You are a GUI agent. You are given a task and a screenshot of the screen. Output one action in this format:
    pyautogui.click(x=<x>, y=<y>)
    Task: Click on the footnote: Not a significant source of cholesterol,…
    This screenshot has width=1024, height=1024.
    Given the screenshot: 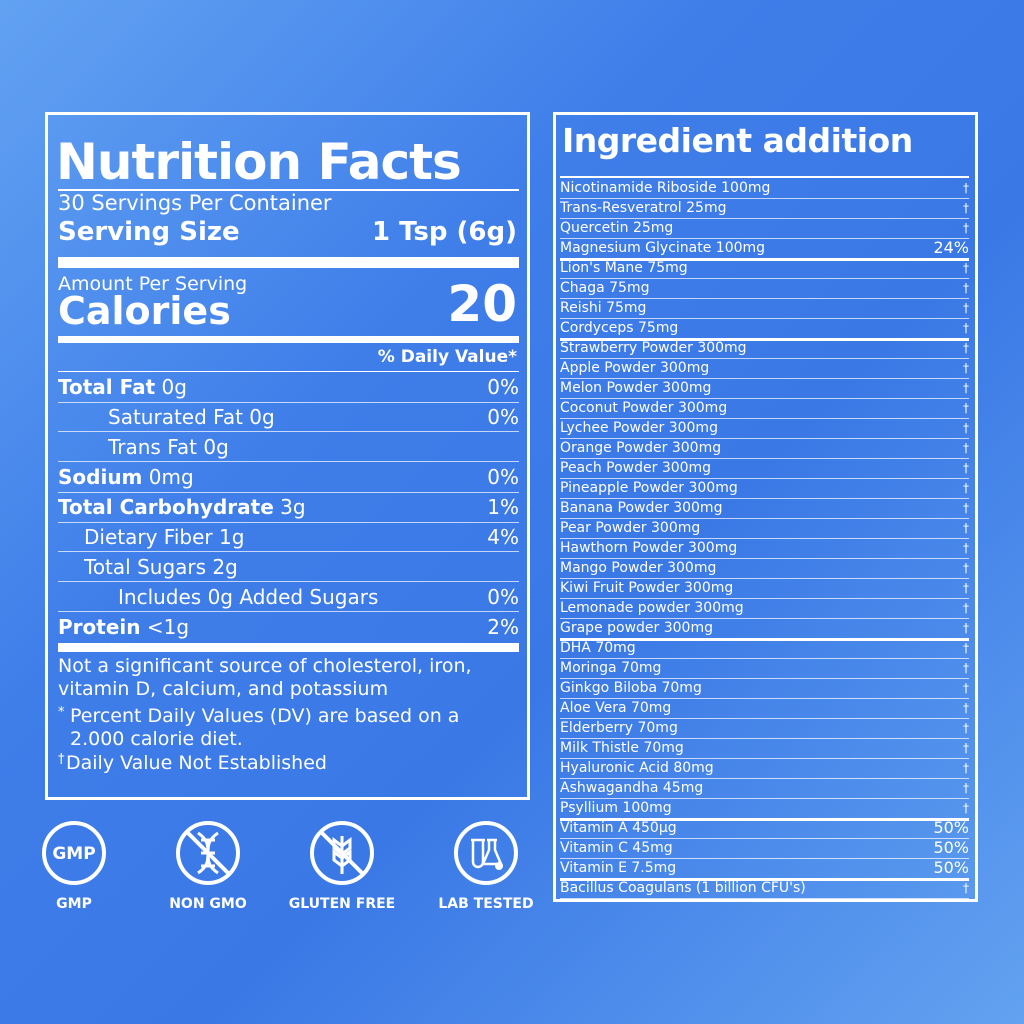 What is the action you would take?
    pyautogui.click(x=265, y=677)
    